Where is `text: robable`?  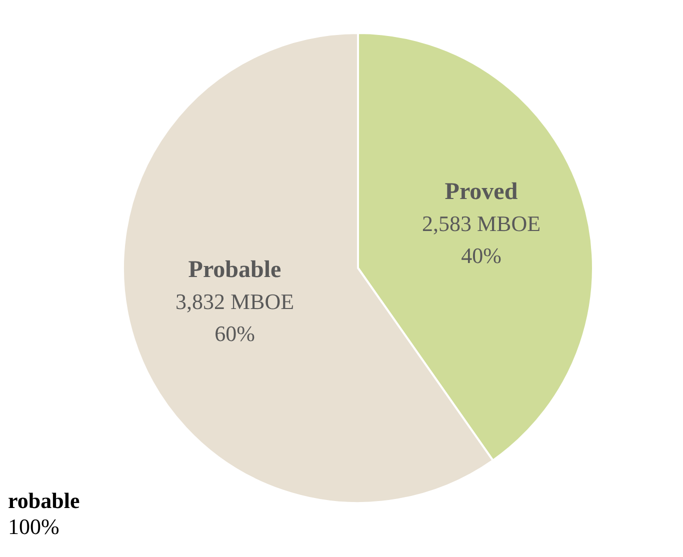
text: robable is located at coordinates (44, 501).